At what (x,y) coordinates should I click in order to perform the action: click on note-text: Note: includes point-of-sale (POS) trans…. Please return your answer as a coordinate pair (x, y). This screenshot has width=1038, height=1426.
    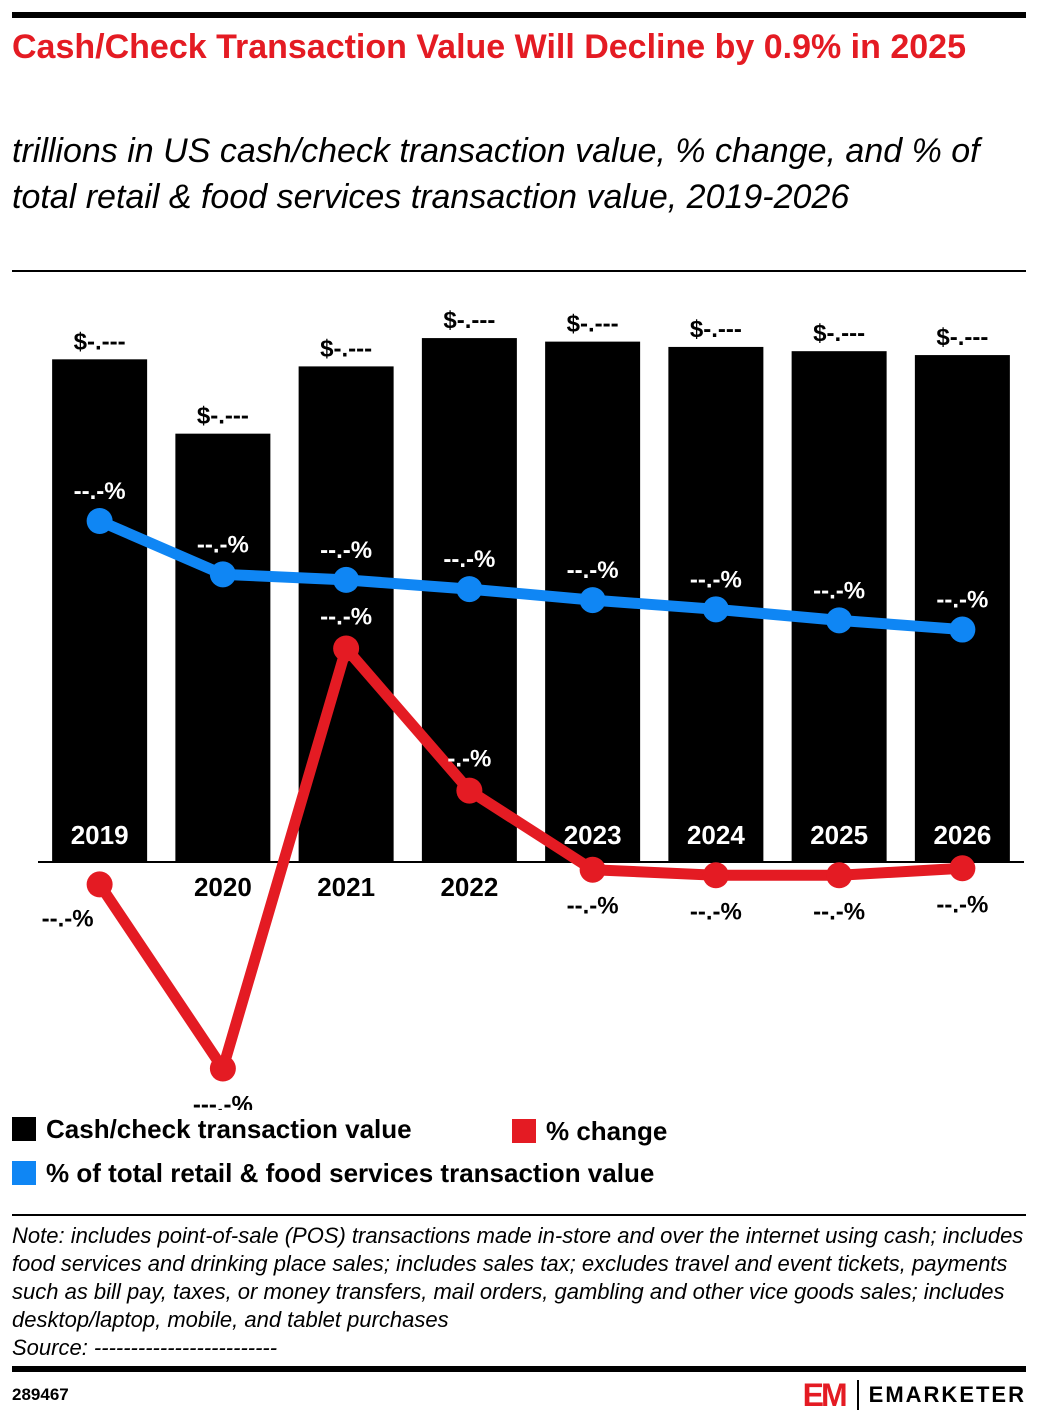
    Looking at the image, I should click on (518, 1277).